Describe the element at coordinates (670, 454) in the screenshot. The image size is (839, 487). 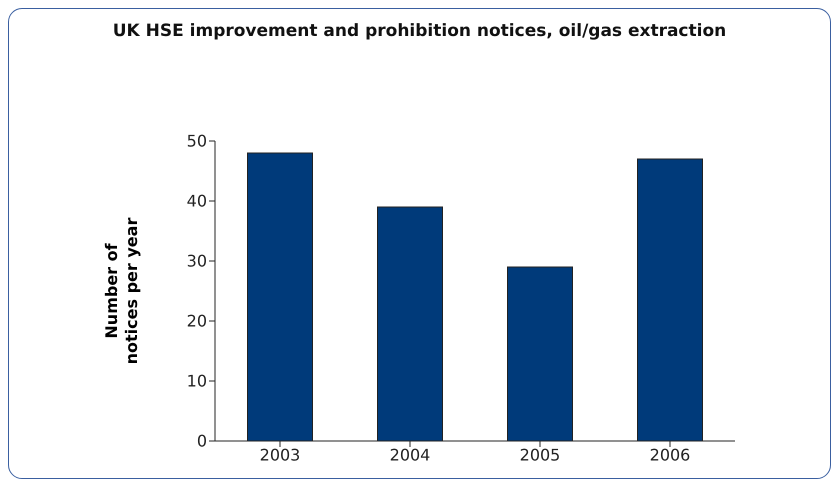
I see `x-tick-label: 2006` at that location.